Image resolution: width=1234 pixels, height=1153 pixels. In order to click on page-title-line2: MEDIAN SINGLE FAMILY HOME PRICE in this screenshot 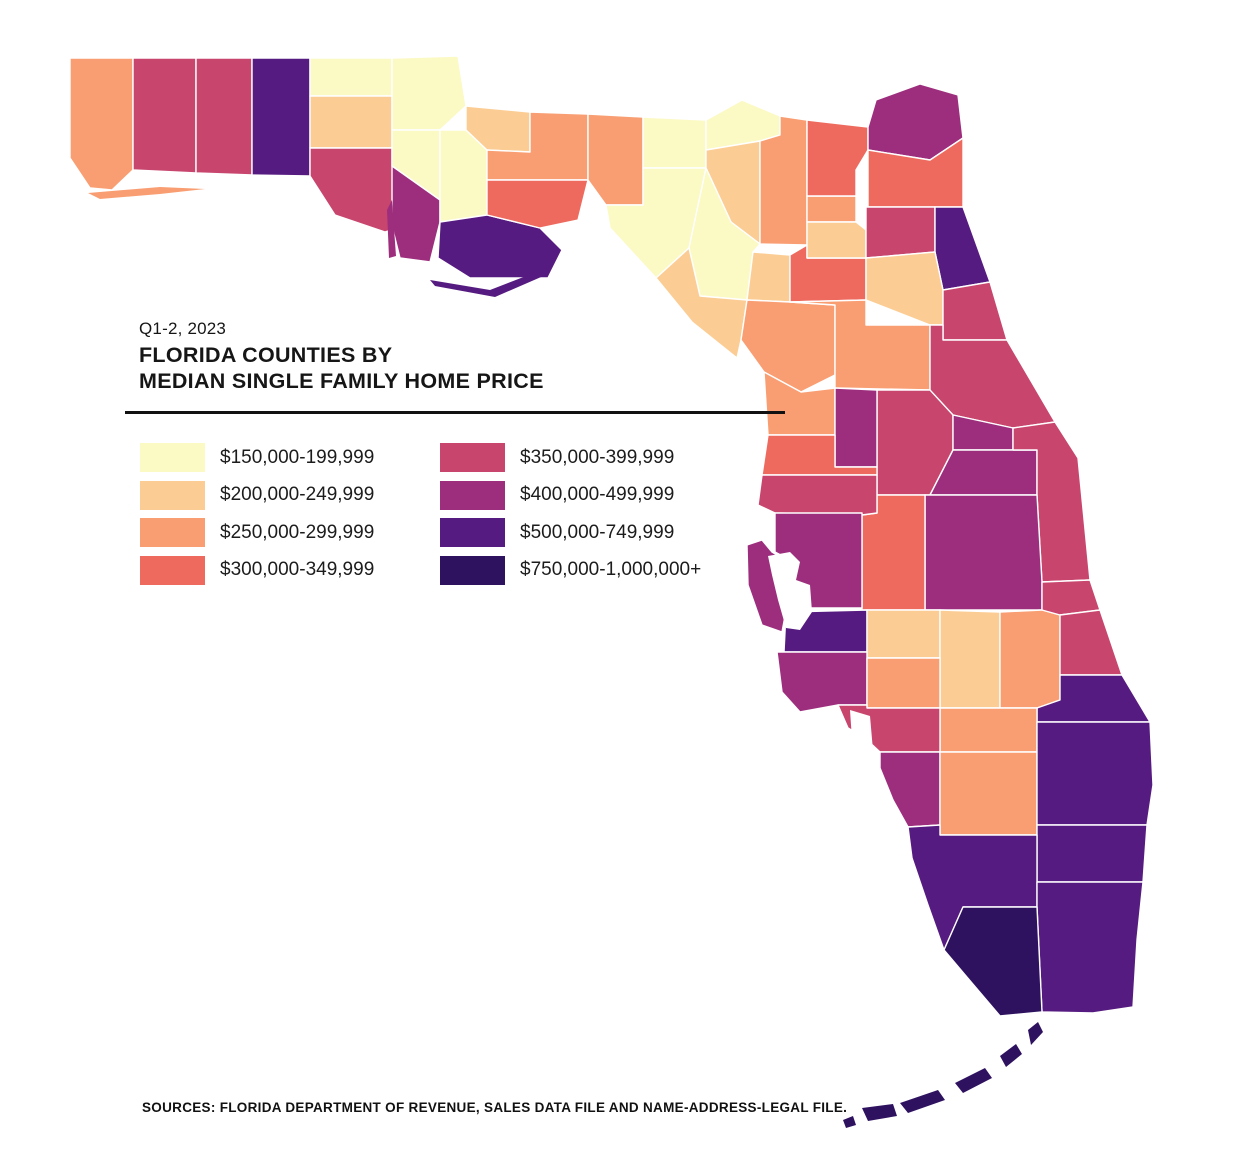, I will do `click(341, 381)`.